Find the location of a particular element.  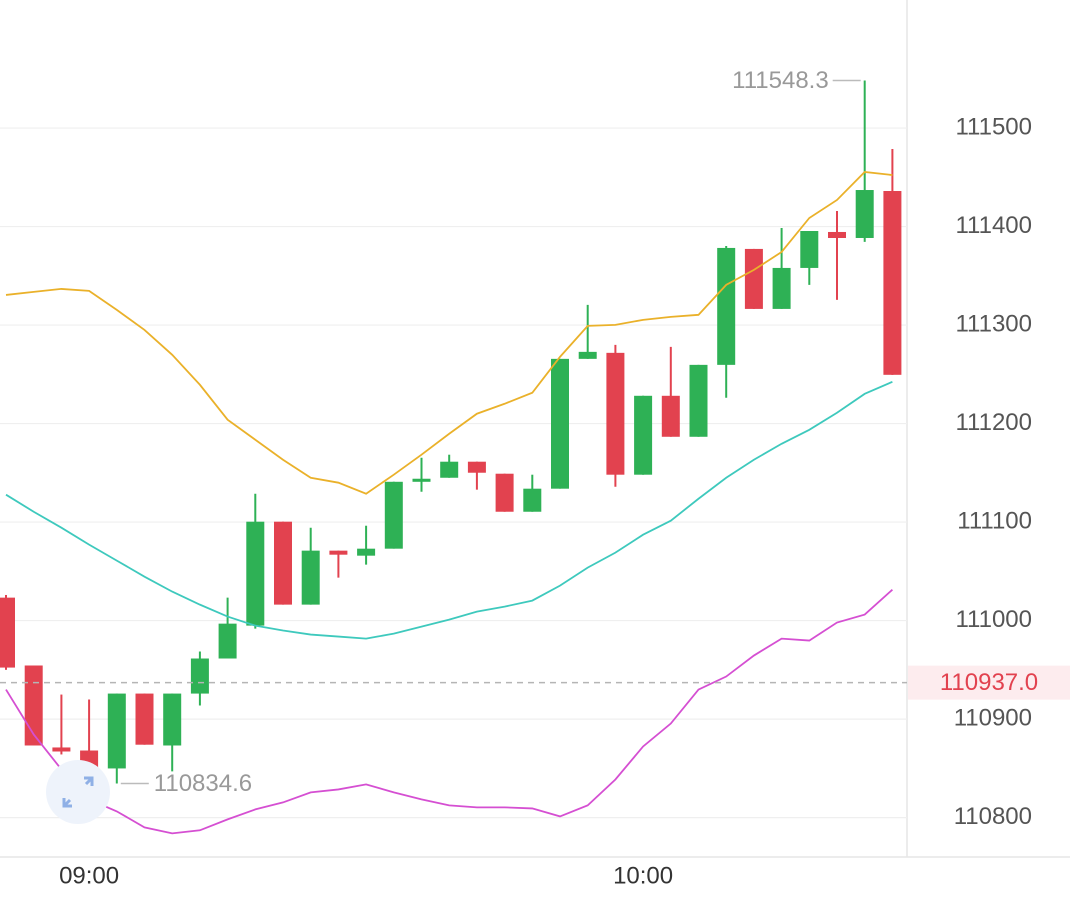

expand-button is located at coordinates (78, 792).